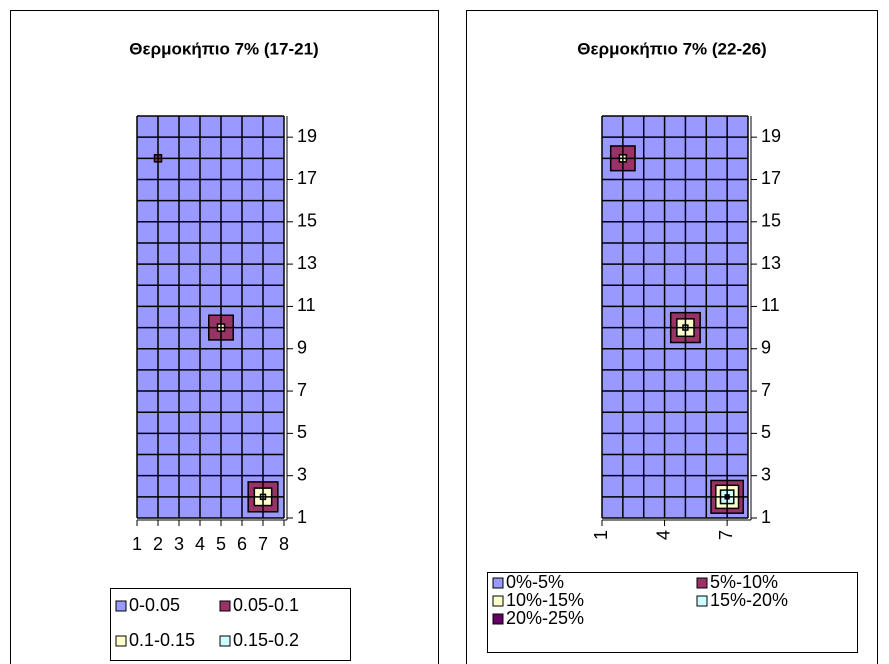  Describe the element at coordinates (162, 640) in the screenshot. I see `legend-label: 0.1-0.15` at that location.